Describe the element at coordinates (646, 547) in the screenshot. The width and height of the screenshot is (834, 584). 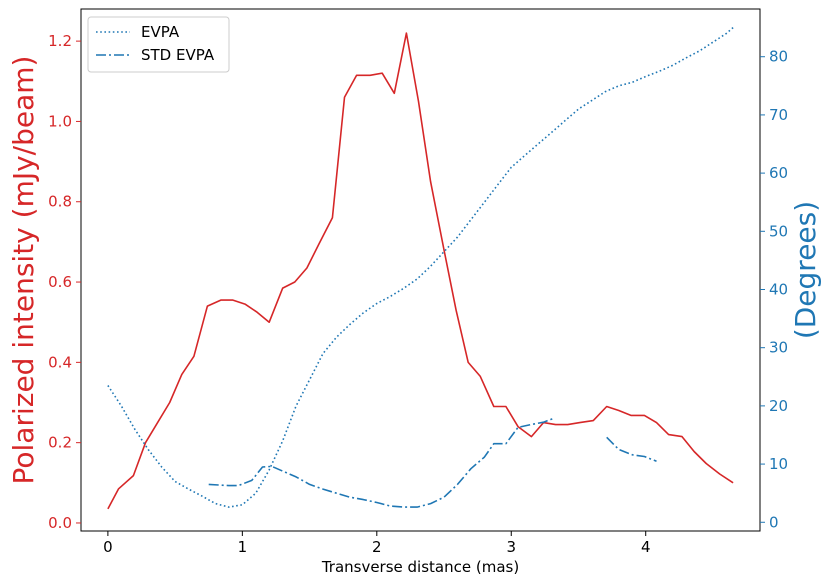
I see `x-tick-label: 4` at that location.